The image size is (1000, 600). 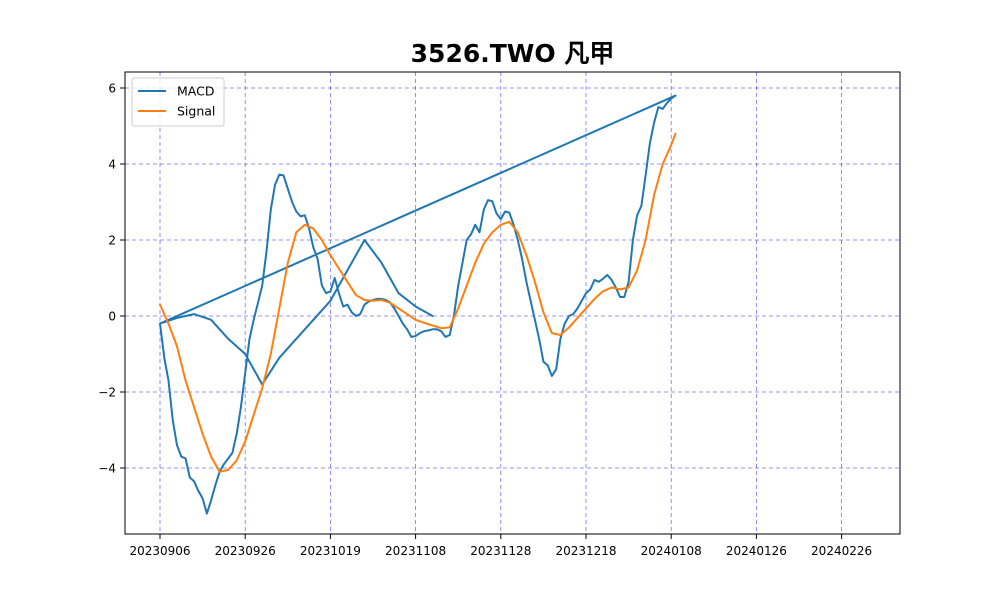 I want to click on legend-label-macd: MACD, so click(x=195, y=91).